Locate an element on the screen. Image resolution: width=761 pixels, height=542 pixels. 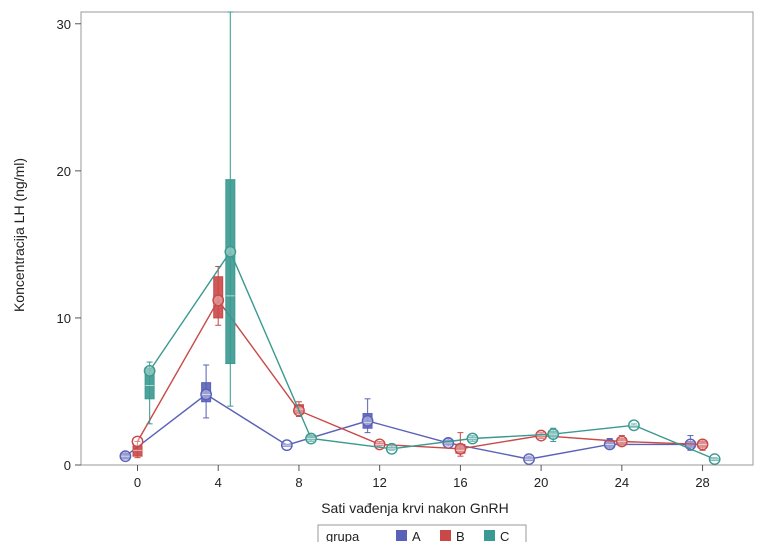
x-tick-label: 4 is located at coordinates (218, 482).